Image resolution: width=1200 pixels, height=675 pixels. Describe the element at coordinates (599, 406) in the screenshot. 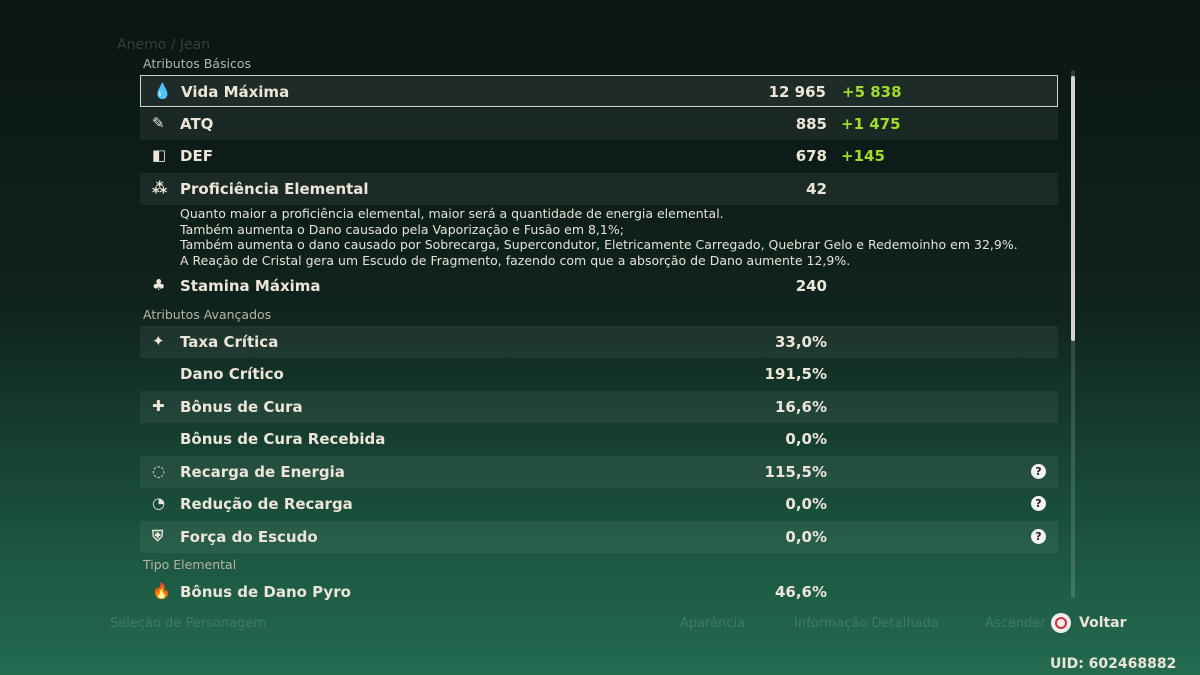

I see `attribute-row: ✚ Bônus de Cura 16,6%` at that location.